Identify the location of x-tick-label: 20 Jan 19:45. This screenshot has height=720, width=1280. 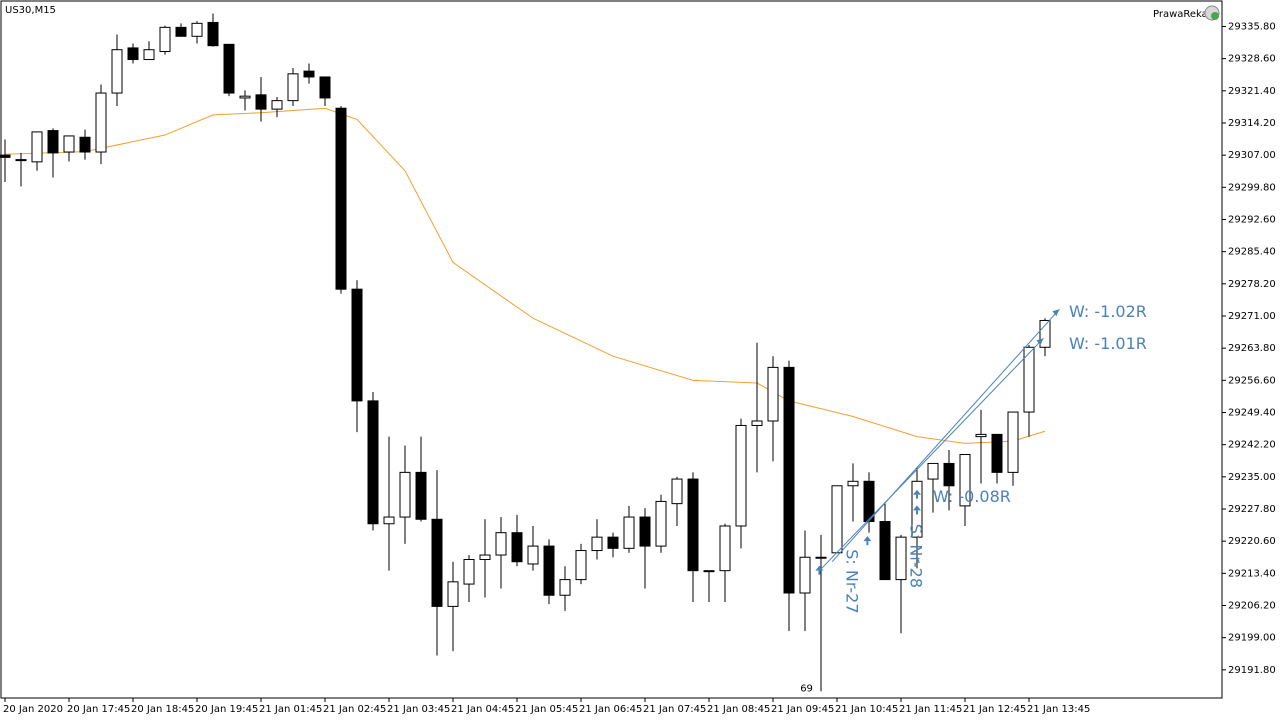
(226, 709).